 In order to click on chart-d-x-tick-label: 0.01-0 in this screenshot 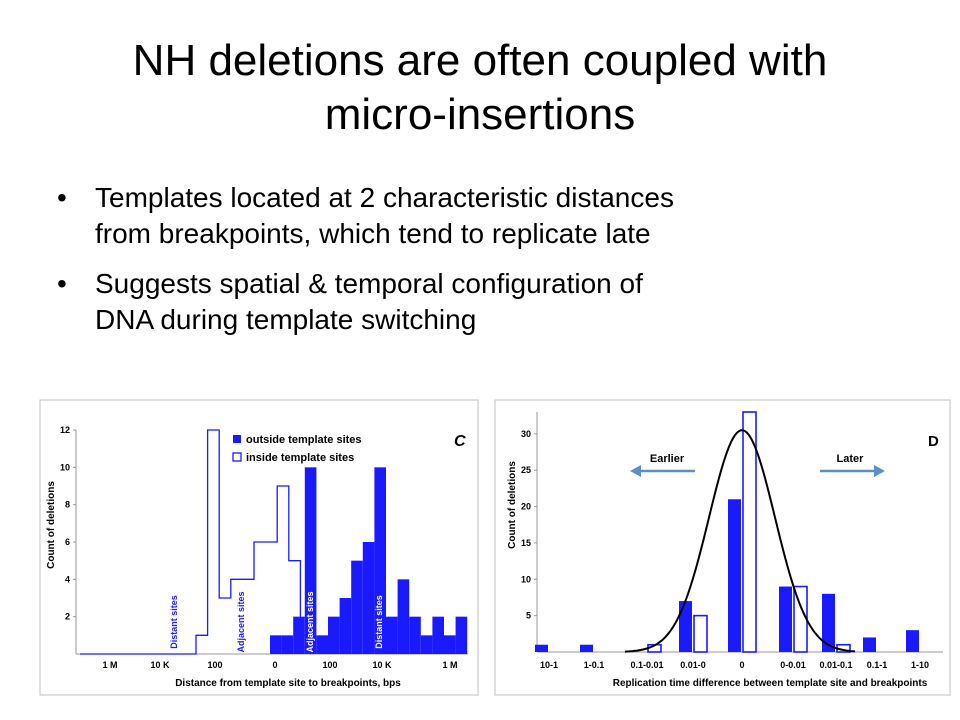, I will do `click(693, 665)`.